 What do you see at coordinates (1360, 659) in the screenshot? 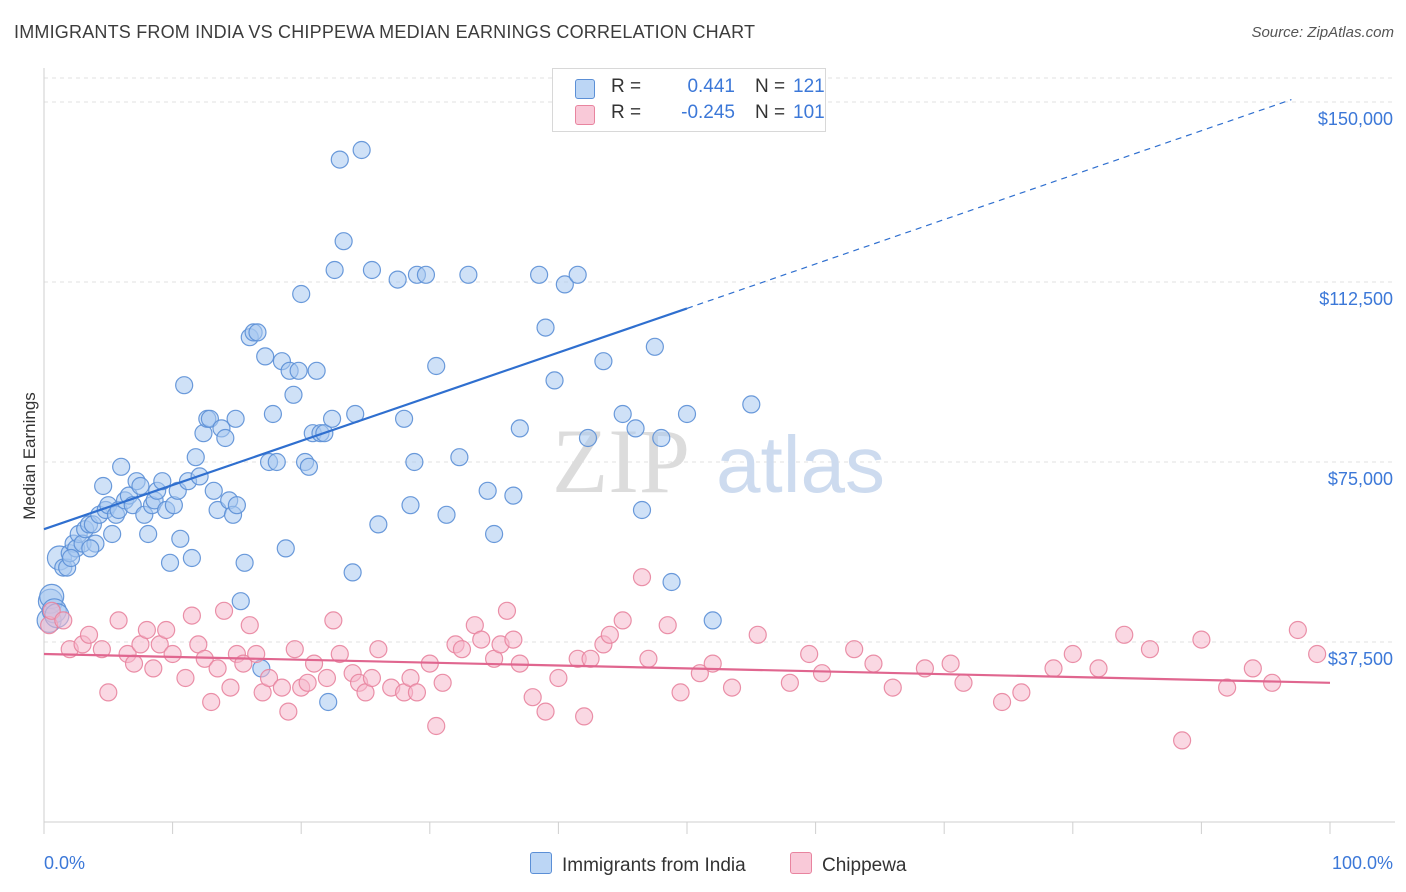
I see `y-tick-label: $37,500` at bounding box center [1360, 659].